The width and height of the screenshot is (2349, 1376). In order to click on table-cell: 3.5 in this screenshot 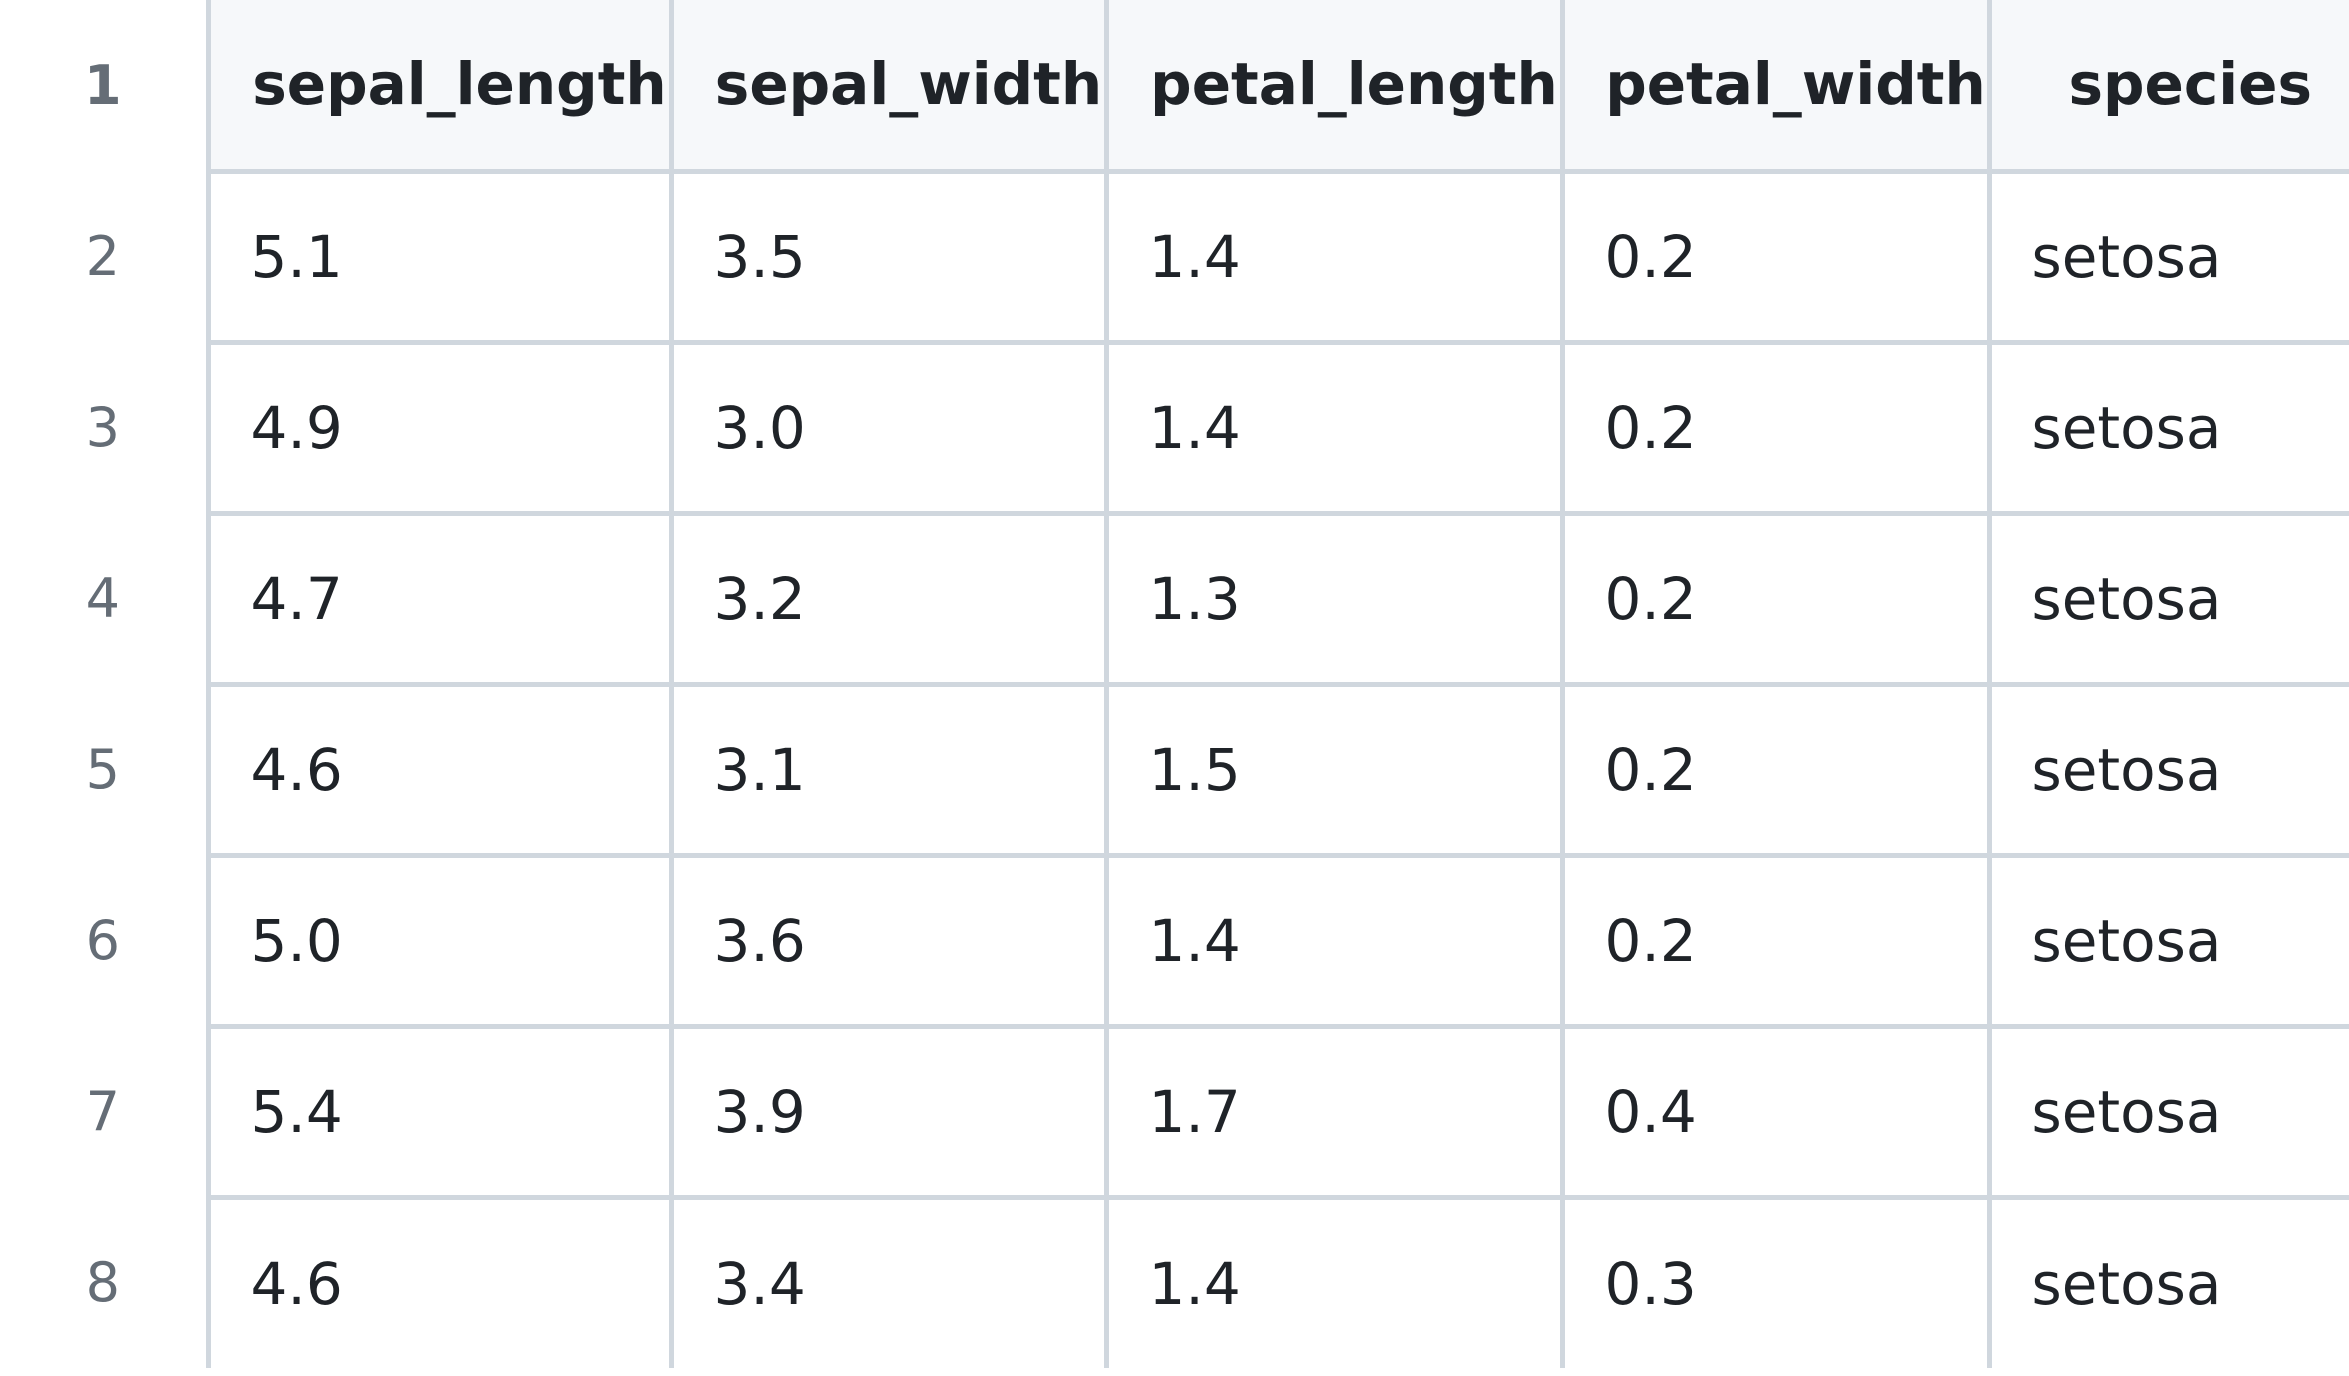, I will do `click(890, 258)`.